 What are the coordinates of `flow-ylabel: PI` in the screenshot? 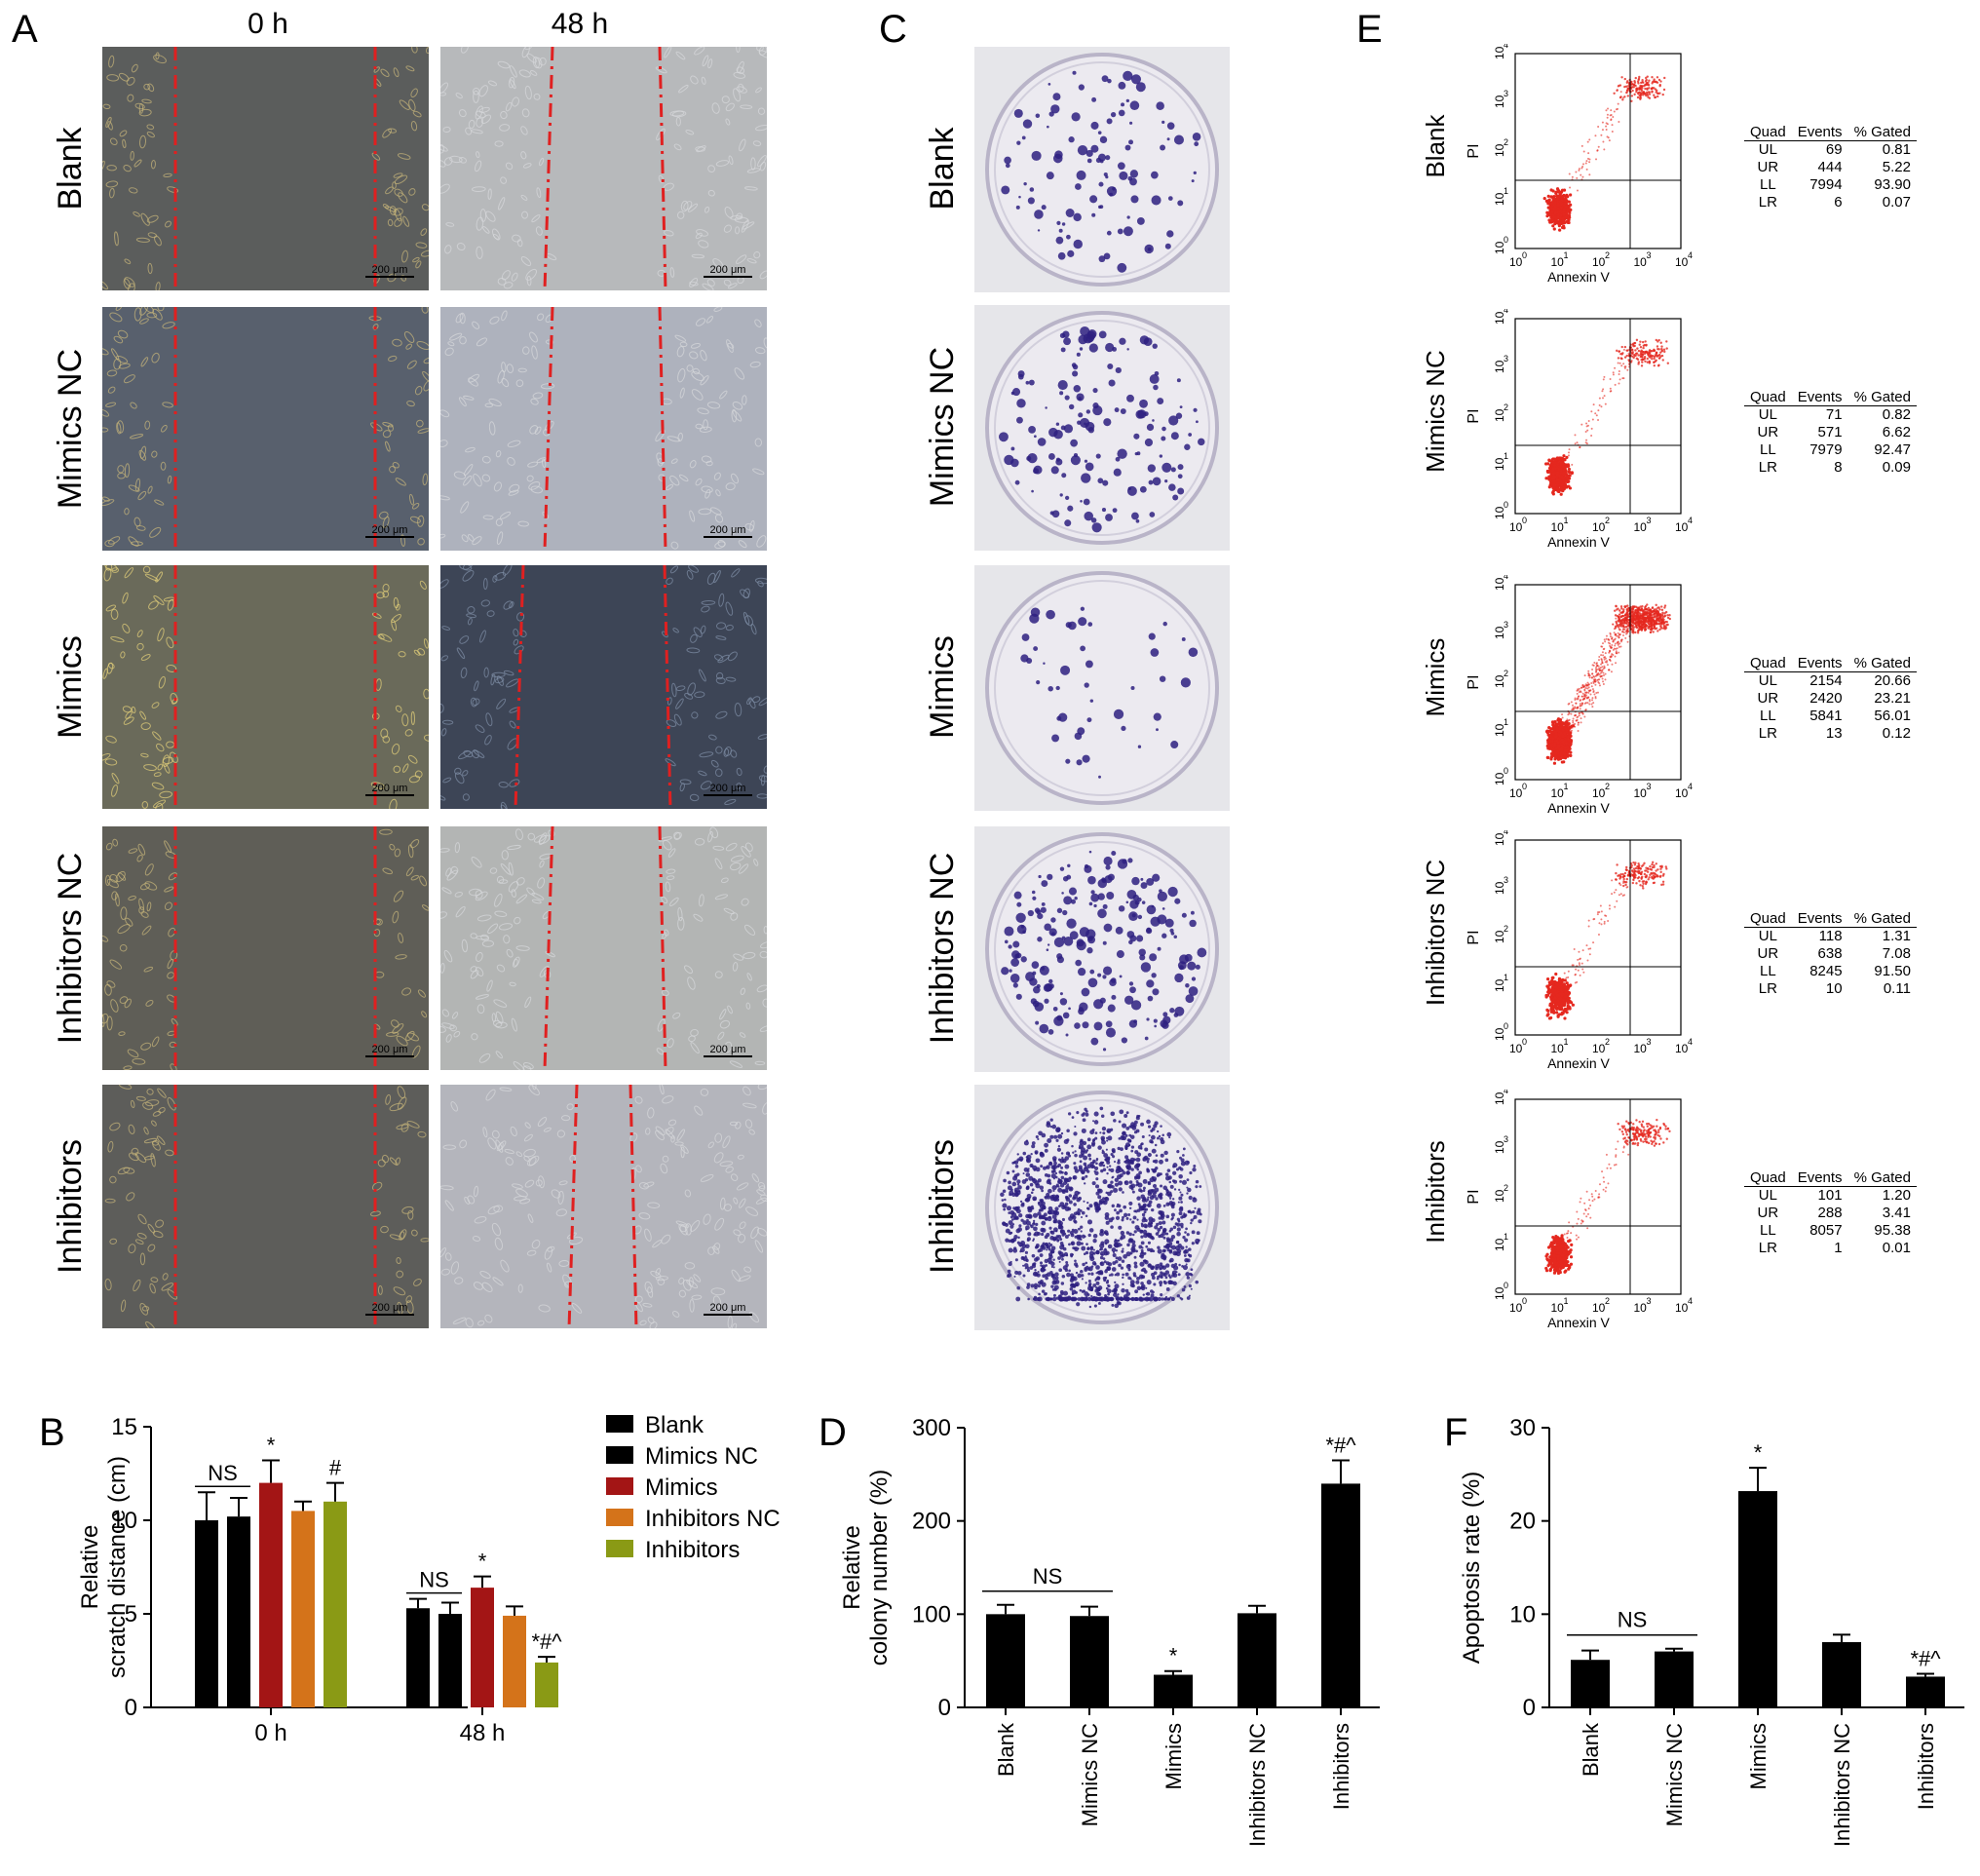 It's located at (1474, 150).